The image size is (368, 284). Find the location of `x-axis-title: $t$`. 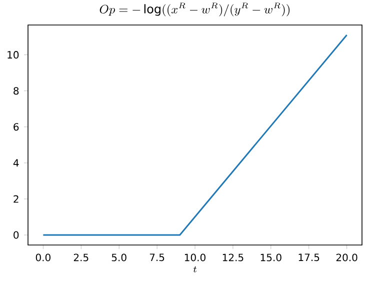

x-axis-title: $t$ is located at coordinates (195, 269).